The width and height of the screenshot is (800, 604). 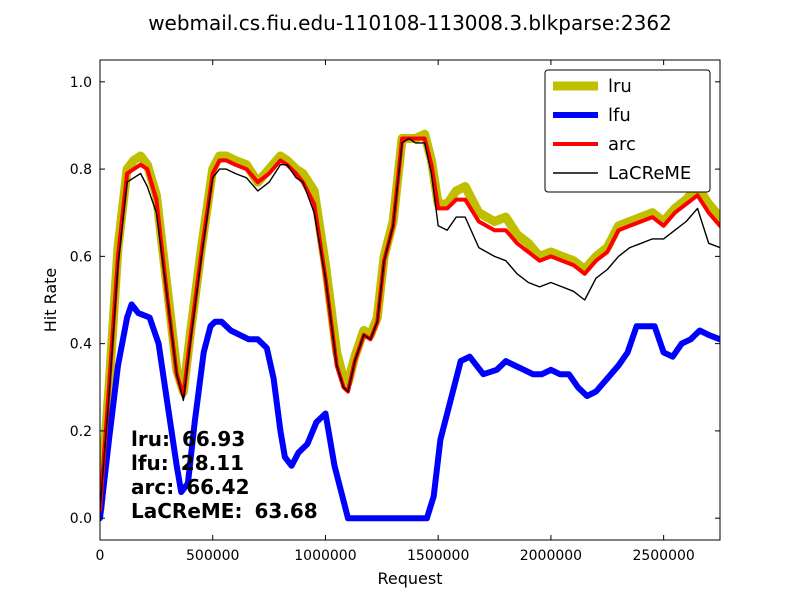 What do you see at coordinates (81, 519) in the screenshot?
I see `y-tick-label: 0.0` at bounding box center [81, 519].